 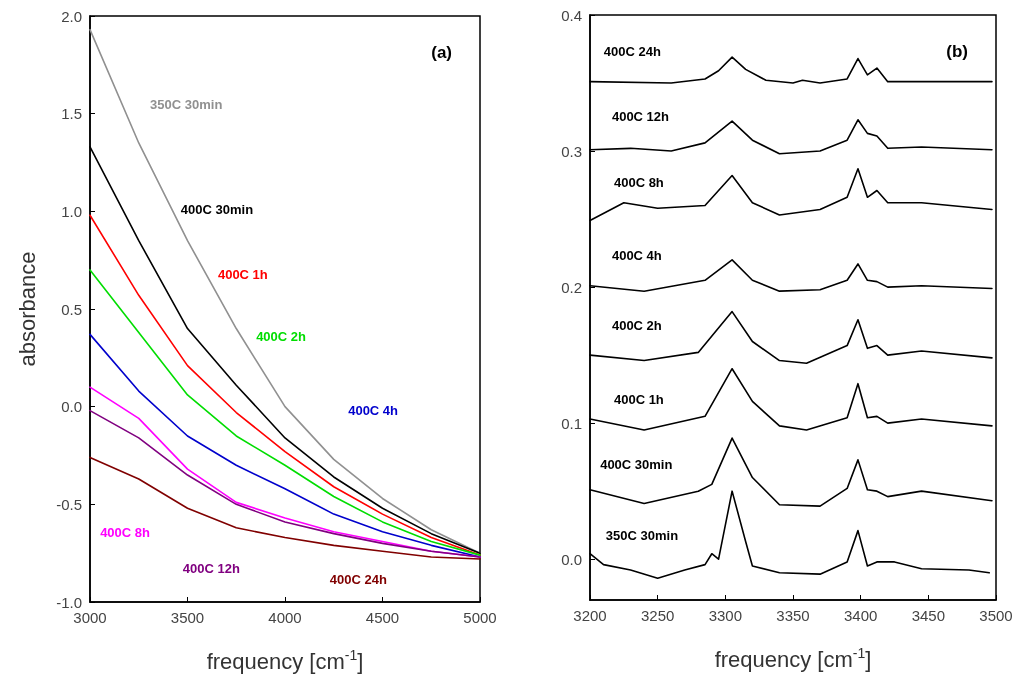 What do you see at coordinates (125, 532) in the screenshot?
I see `text: 400C 8h` at bounding box center [125, 532].